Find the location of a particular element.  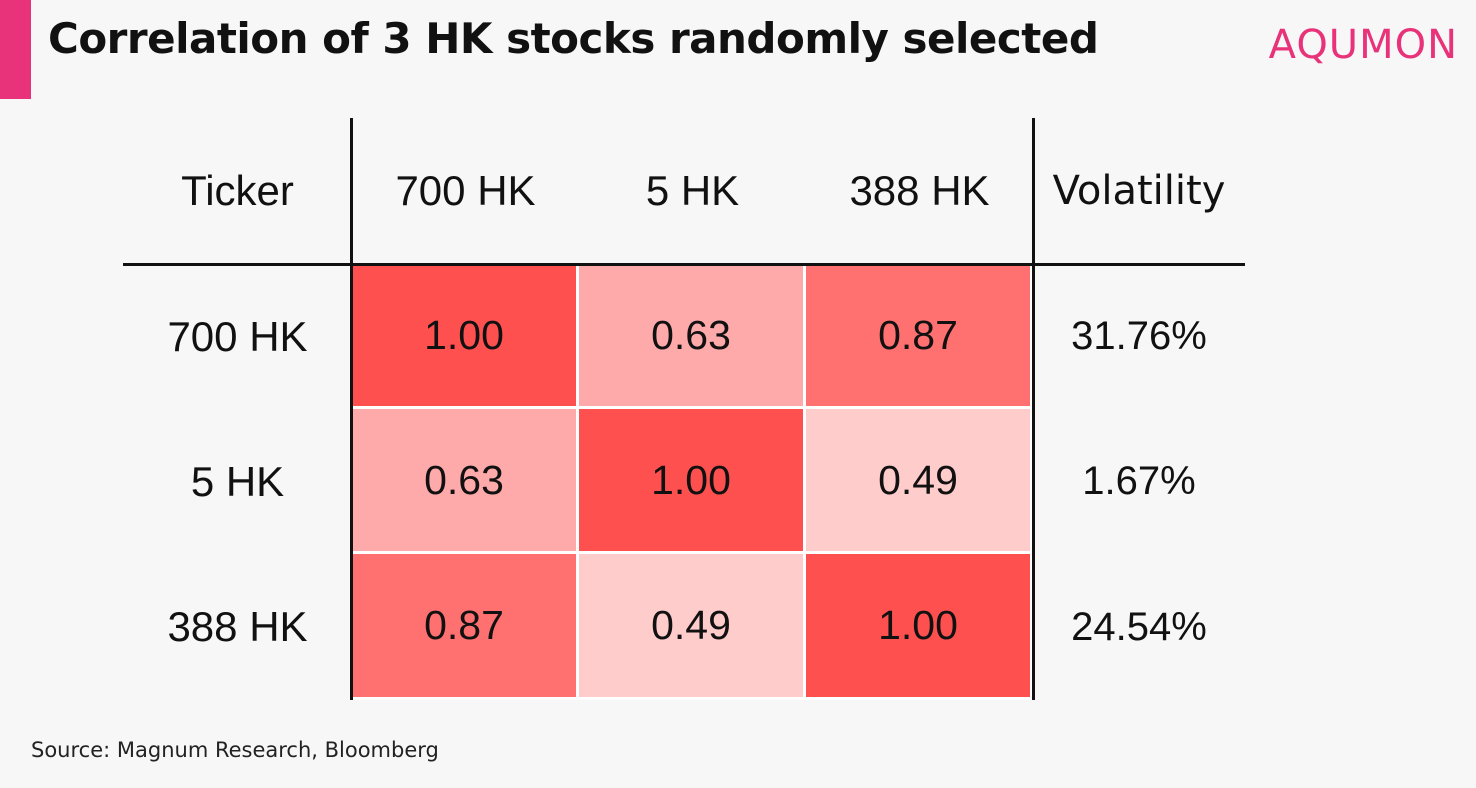

corner-header: Ticker is located at coordinates (237, 190).